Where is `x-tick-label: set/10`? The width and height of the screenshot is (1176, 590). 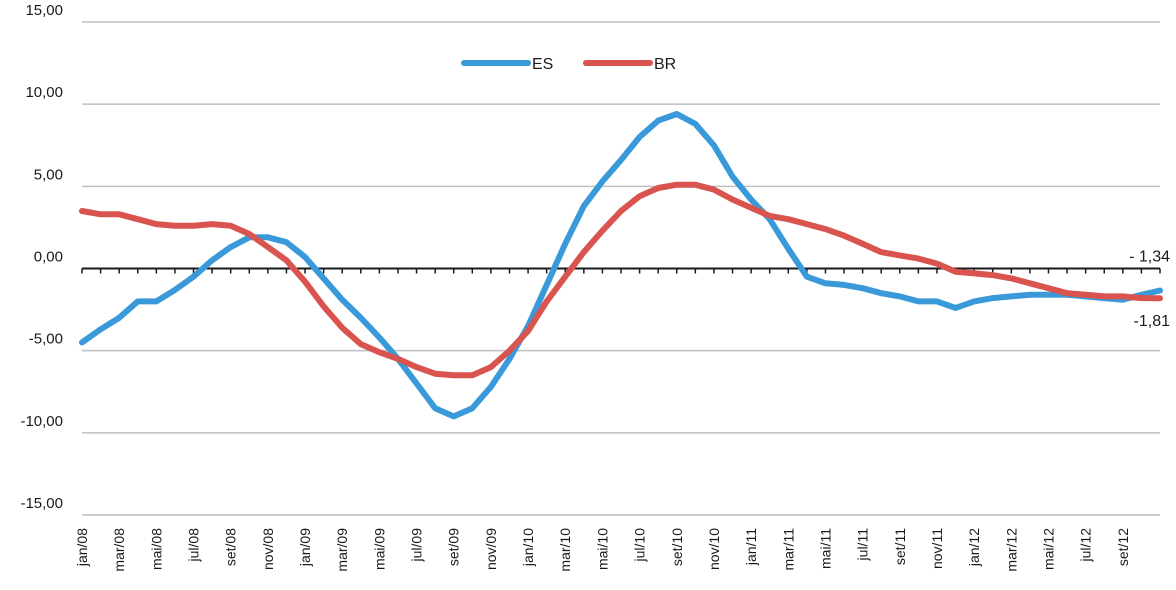
x-tick-label: set/10 is located at coordinates (677, 547).